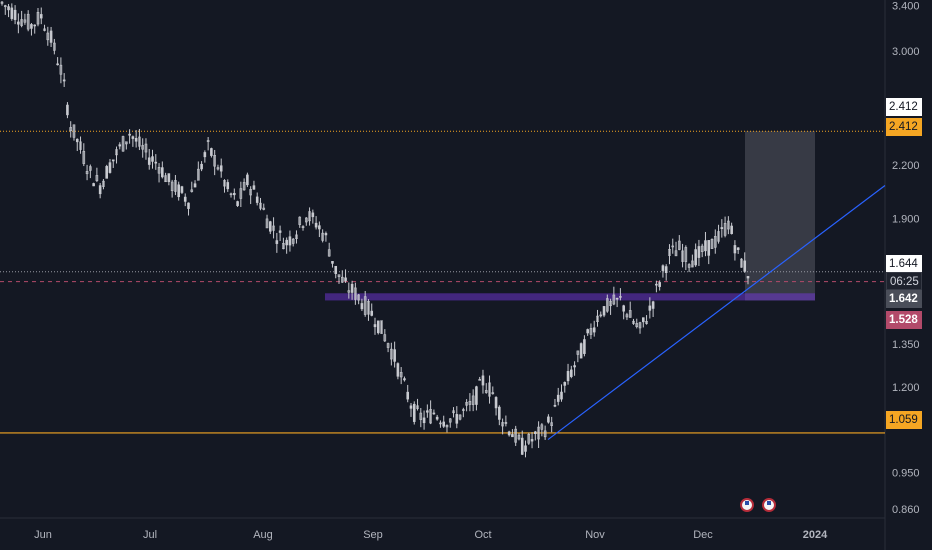  I want to click on x-tick-label: Oct, so click(482, 535).